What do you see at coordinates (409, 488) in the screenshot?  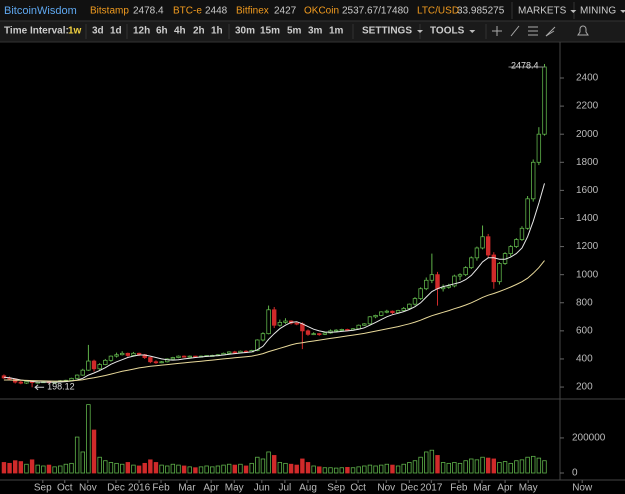 I see `x-tick-label: Dec` at bounding box center [409, 488].